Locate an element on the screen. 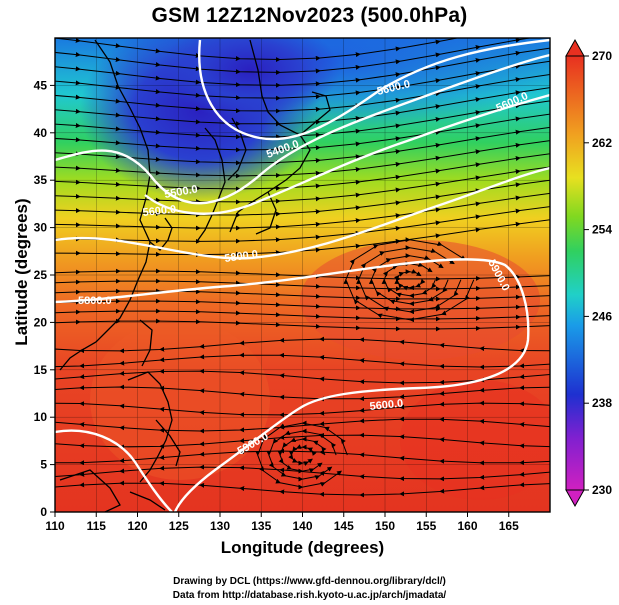 The image size is (619, 605). colorbar-tick-label: 230 is located at coordinates (602, 490).